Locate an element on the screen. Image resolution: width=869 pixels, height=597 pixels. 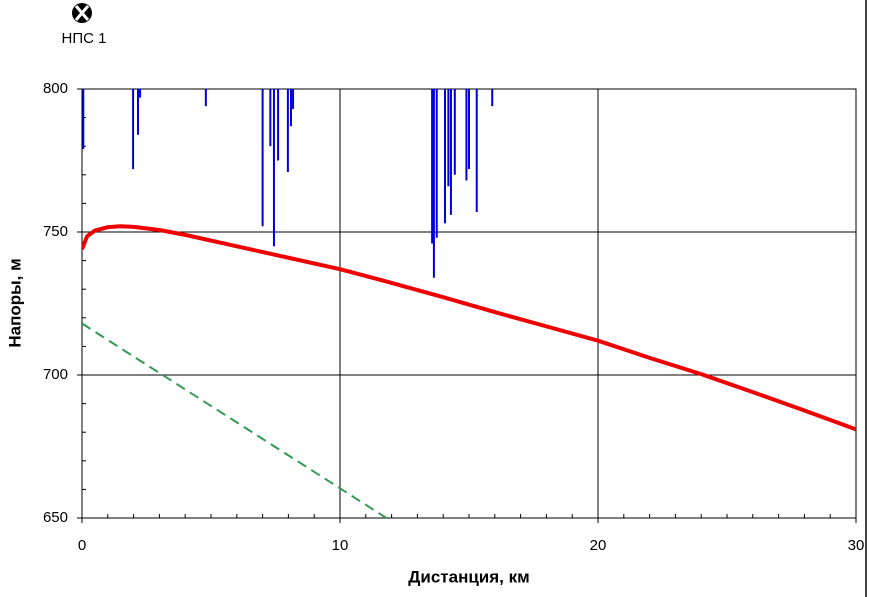
station-label: НПС 1 is located at coordinates (84, 38).